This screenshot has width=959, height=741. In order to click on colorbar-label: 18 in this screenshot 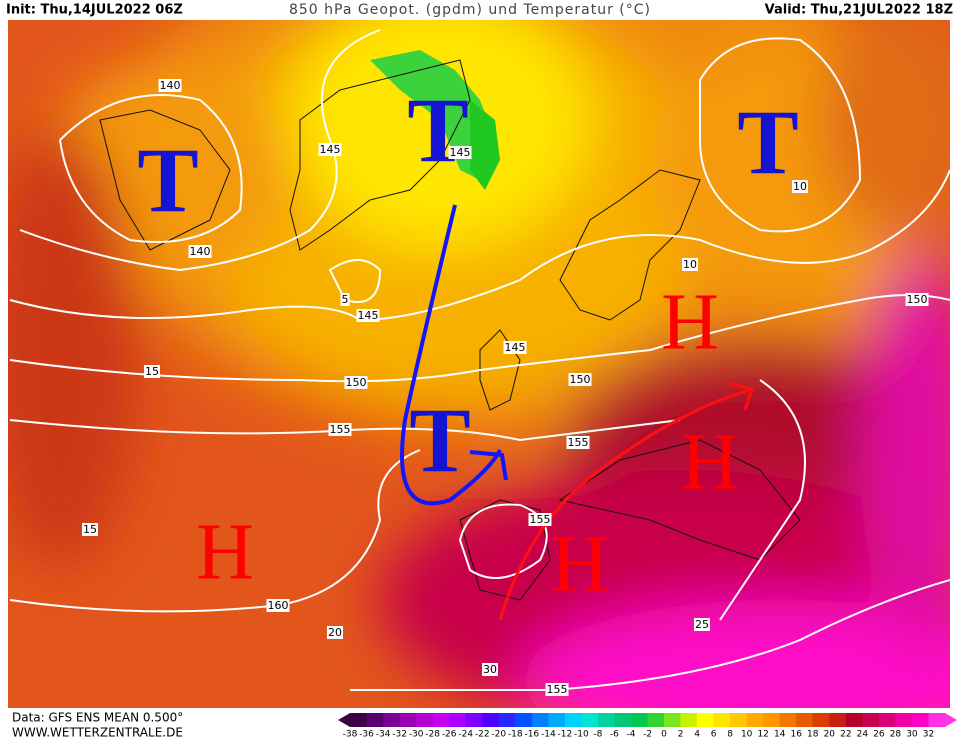, I will do `click(813, 735)`.